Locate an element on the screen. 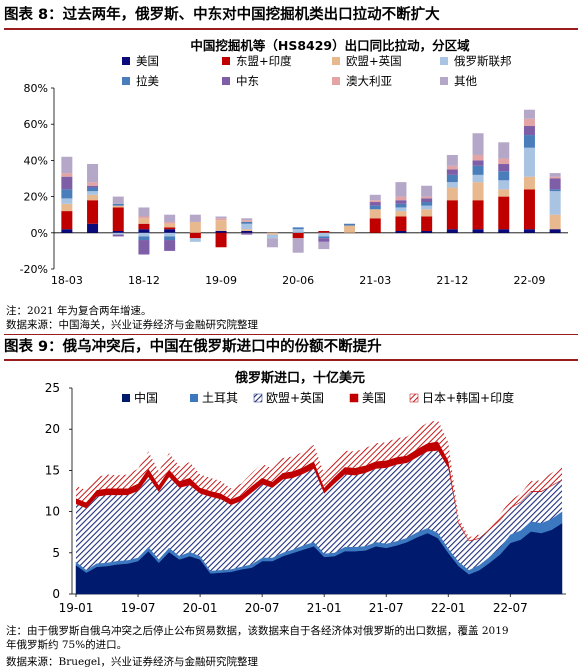 The width and height of the screenshot is (582, 672). figure8-source: 数据来源：中国海关，兴业证券经济与金融研究院整理 is located at coordinates (132, 325).